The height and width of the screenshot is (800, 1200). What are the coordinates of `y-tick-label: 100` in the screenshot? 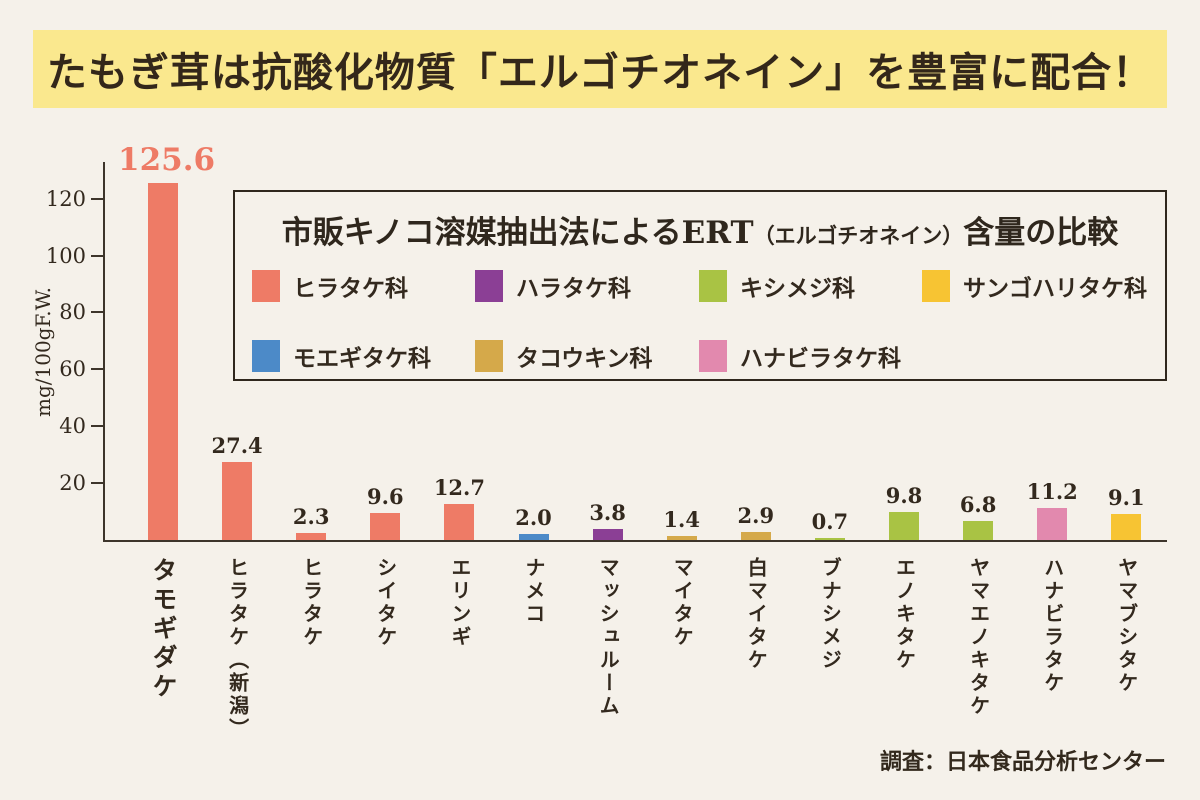 It's located at (65, 255).